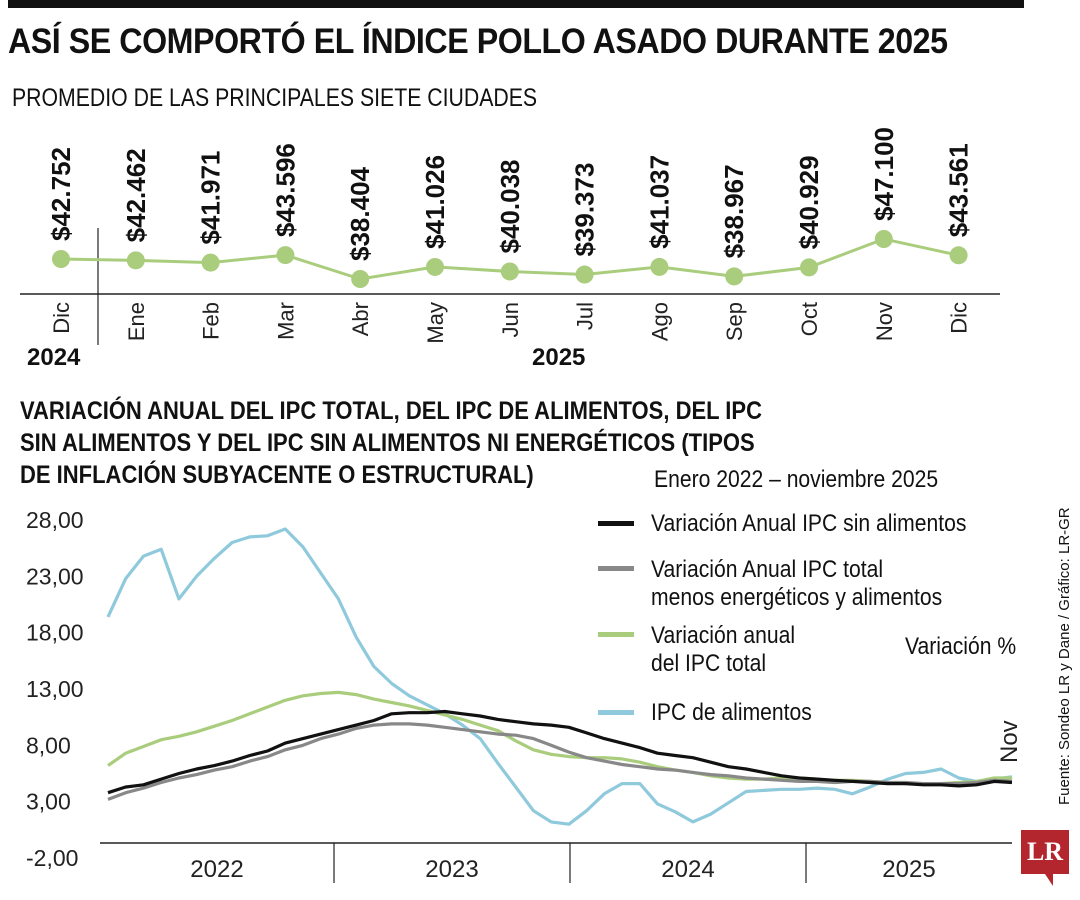  What do you see at coordinates (55, 689) in the screenshot?
I see `y-tick-label: 13,00` at bounding box center [55, 689].